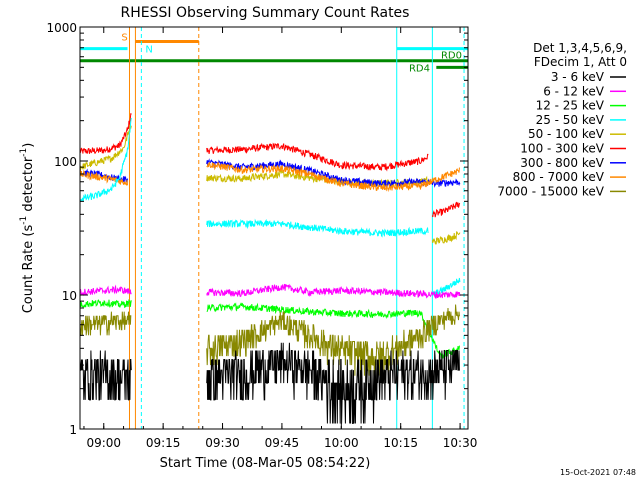 Image resolution: width=640 pixels, height=484 pixels. Describe the element at coordinates (400, 443) in the screenshot. I see `x-tick-label-5: 10:15` at that location.